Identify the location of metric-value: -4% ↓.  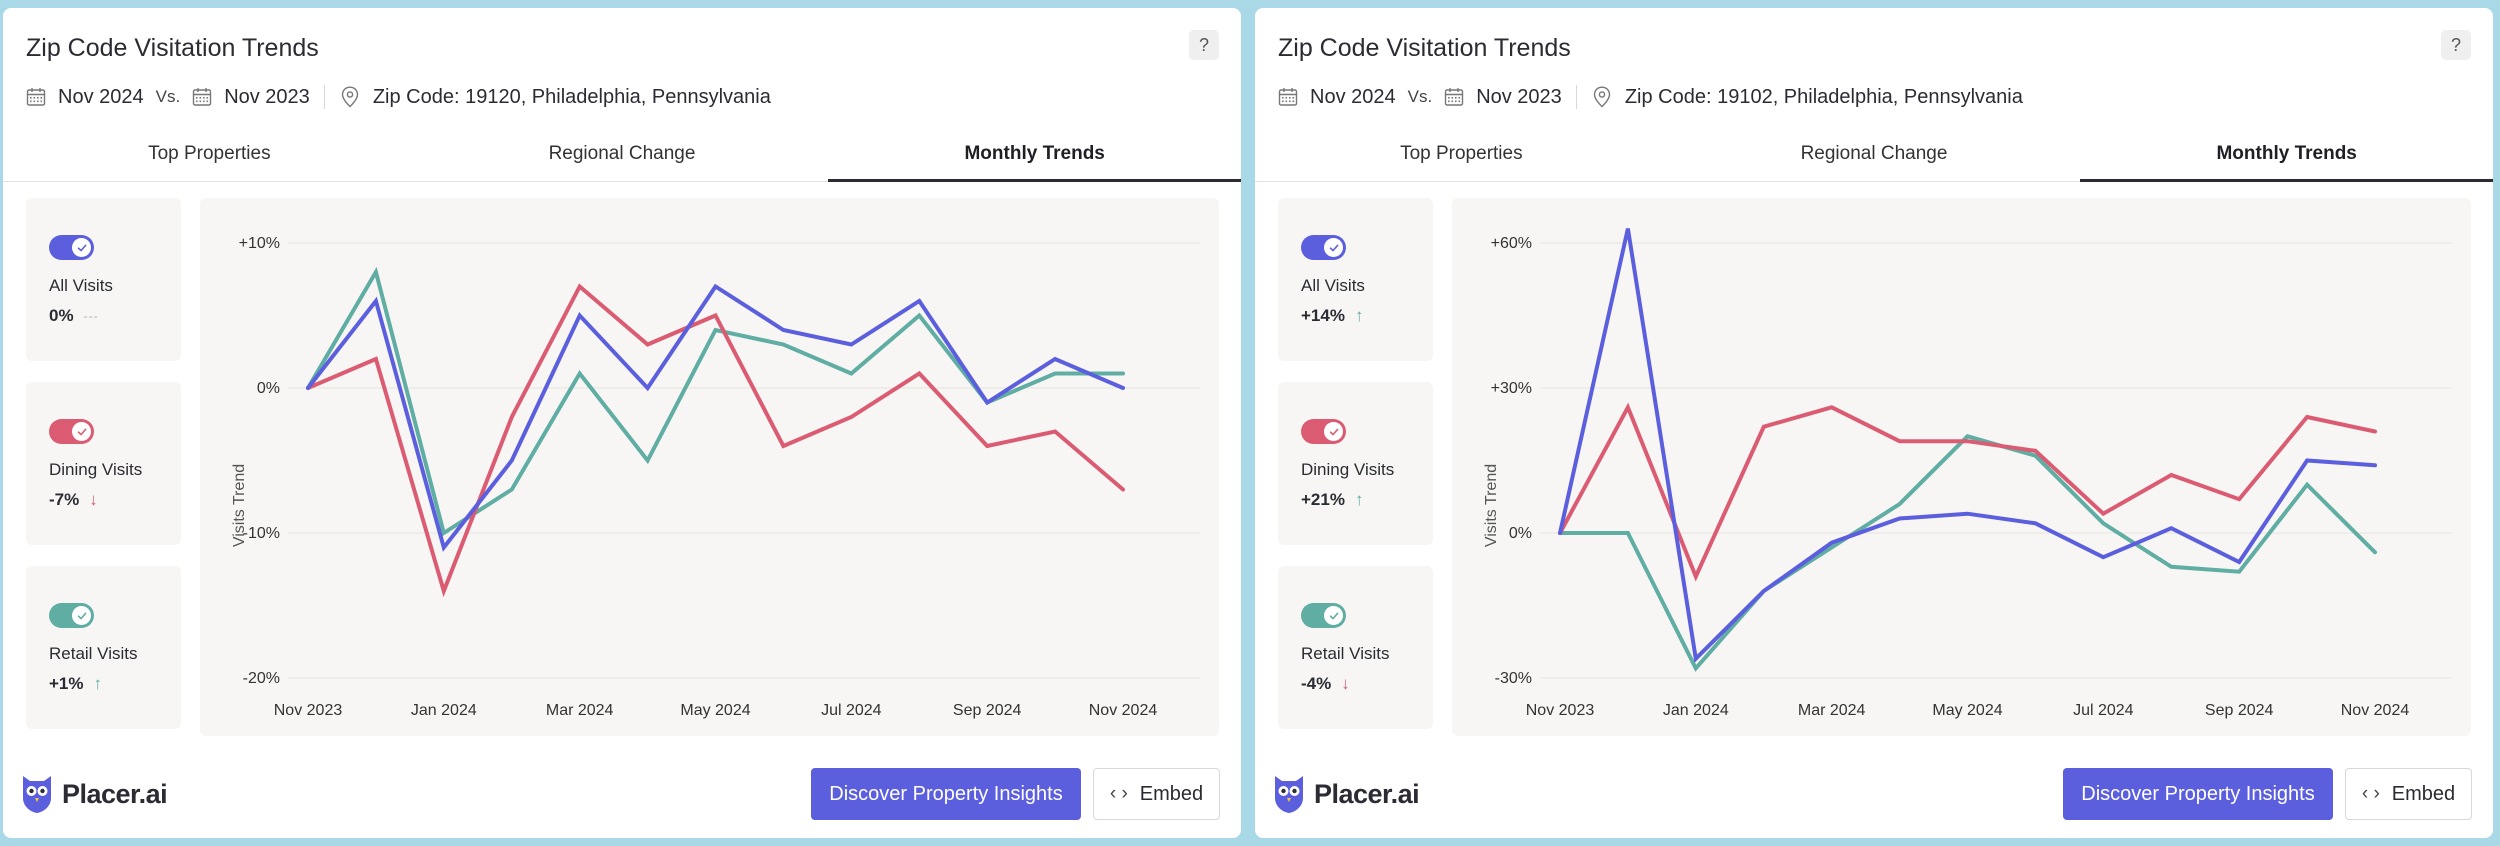
(1325, 684).